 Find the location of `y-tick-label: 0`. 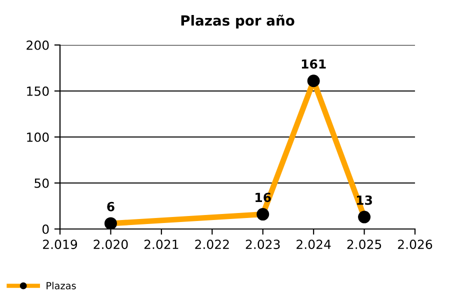

y-tick-label: 0 is located at coordinates (45, 229).